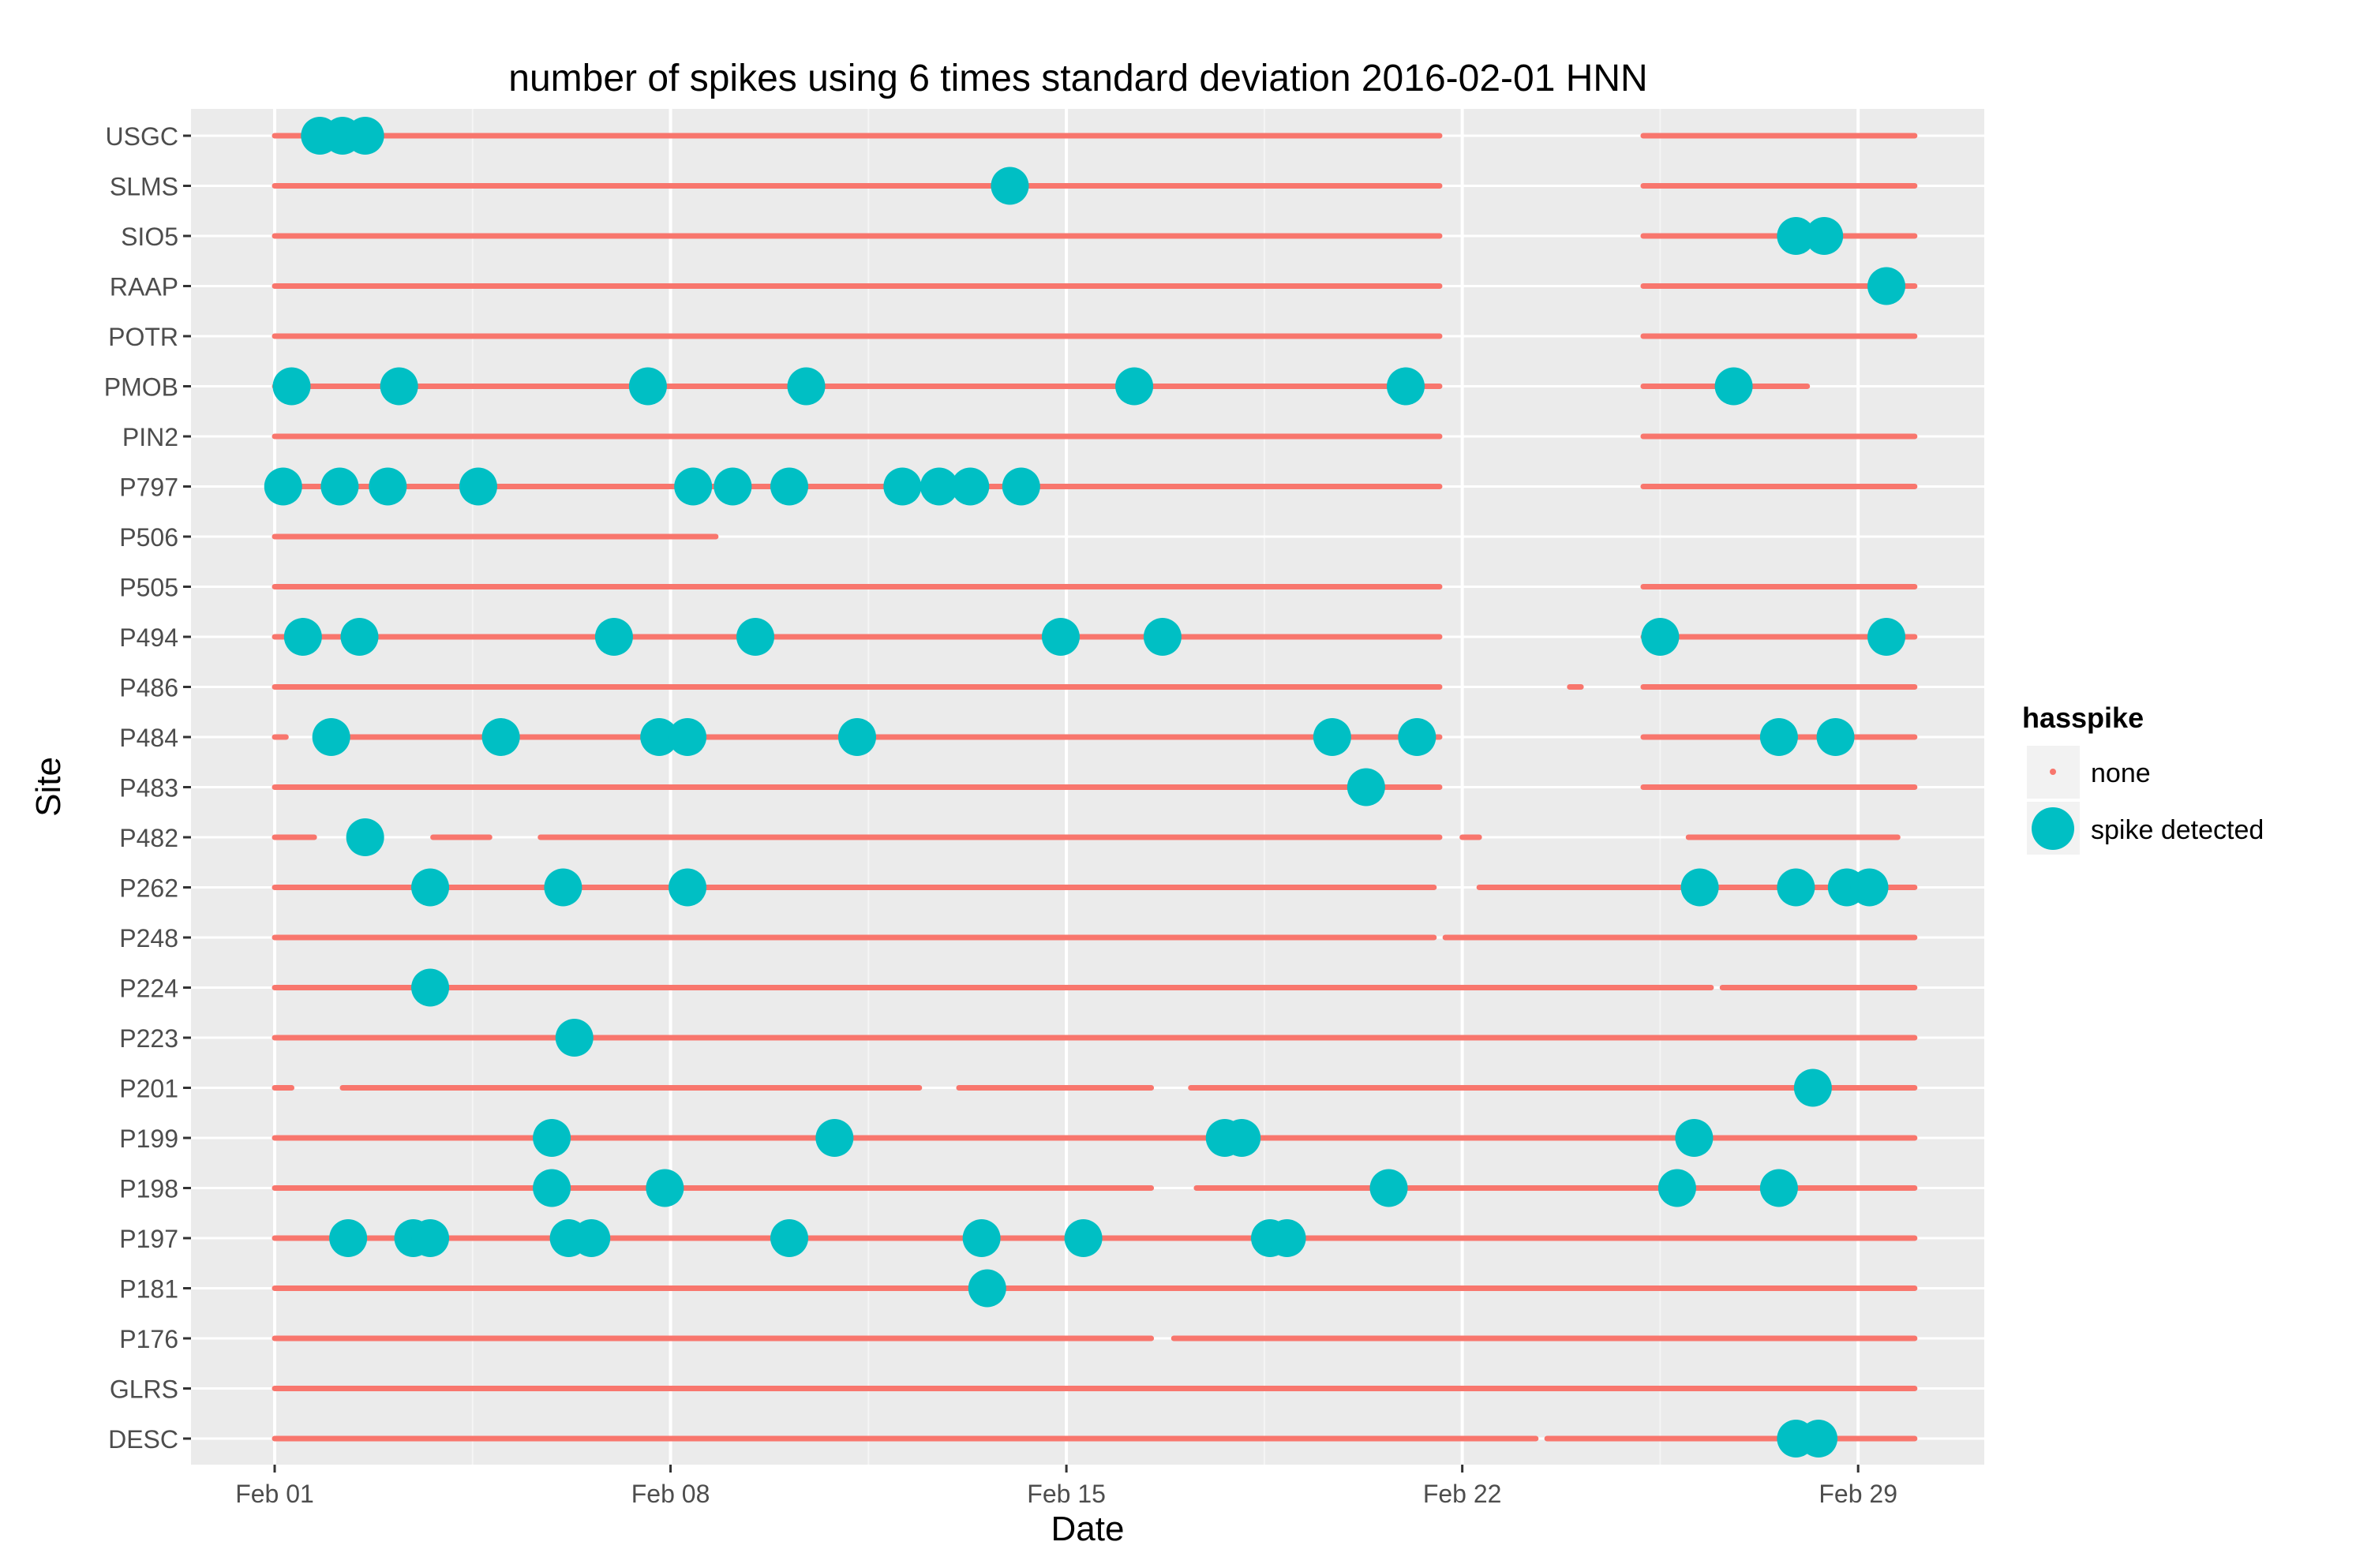  I want to click on legend-none-dot, so click(2053, 772).